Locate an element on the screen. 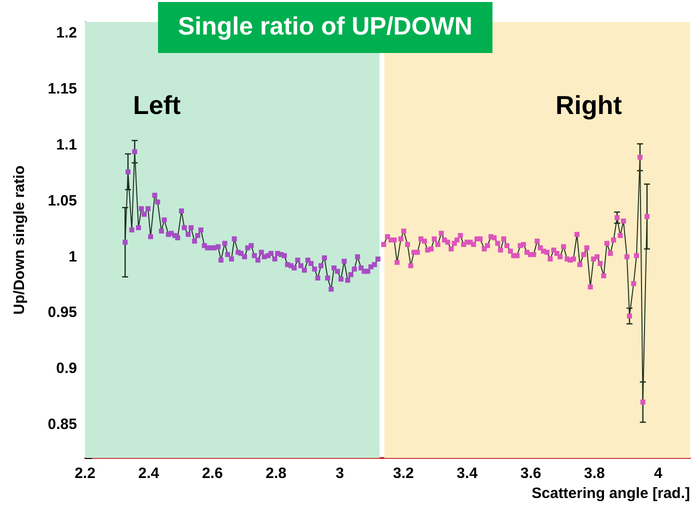  band-label: Left is located at coordinates (157, 105).